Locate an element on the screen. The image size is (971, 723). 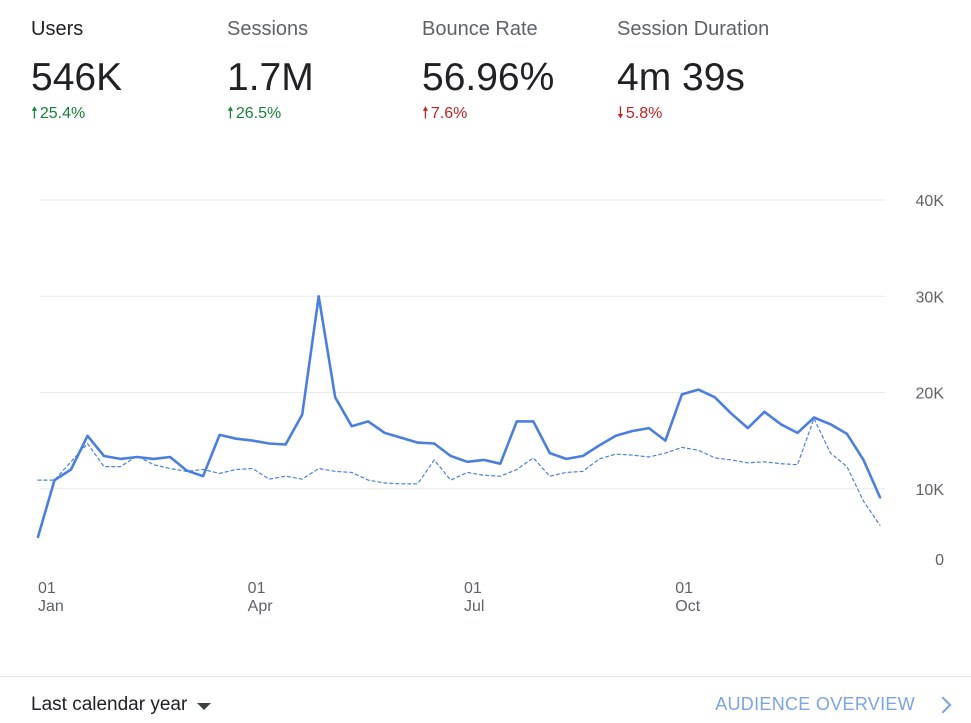
x-tick-month: Apr is located at coordinates (261, 606).